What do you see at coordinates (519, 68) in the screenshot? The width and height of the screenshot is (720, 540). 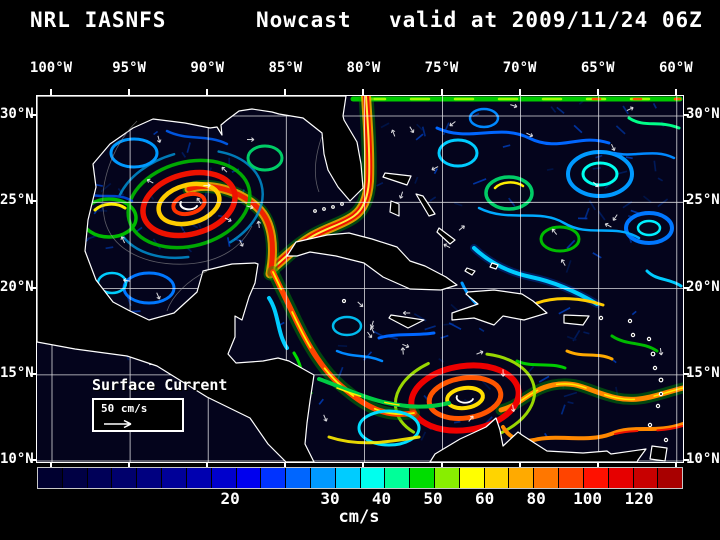 I see `lon-label: 70°W` at bounding box center [519, 68].